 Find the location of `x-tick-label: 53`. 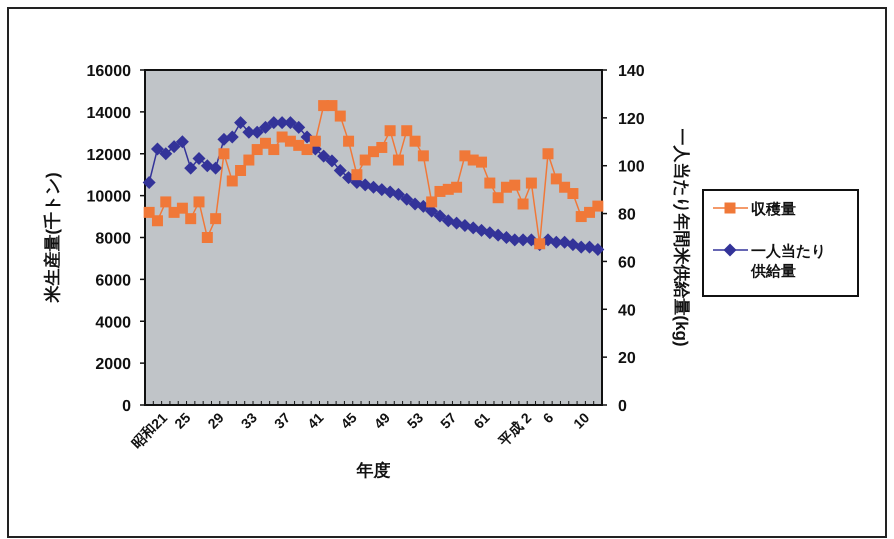

x-tick-label: 53 is located at coordinates (415, 420).